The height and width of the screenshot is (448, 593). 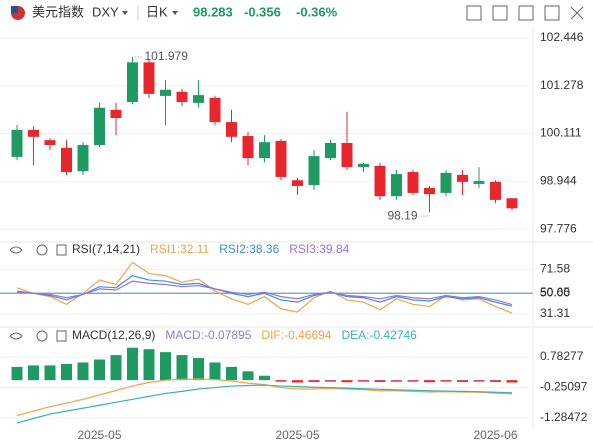 What do you see at coordinates (558, 228) in the screenshot?
I see `y-tick-label: 97.776` at bounding box center [558, 228].